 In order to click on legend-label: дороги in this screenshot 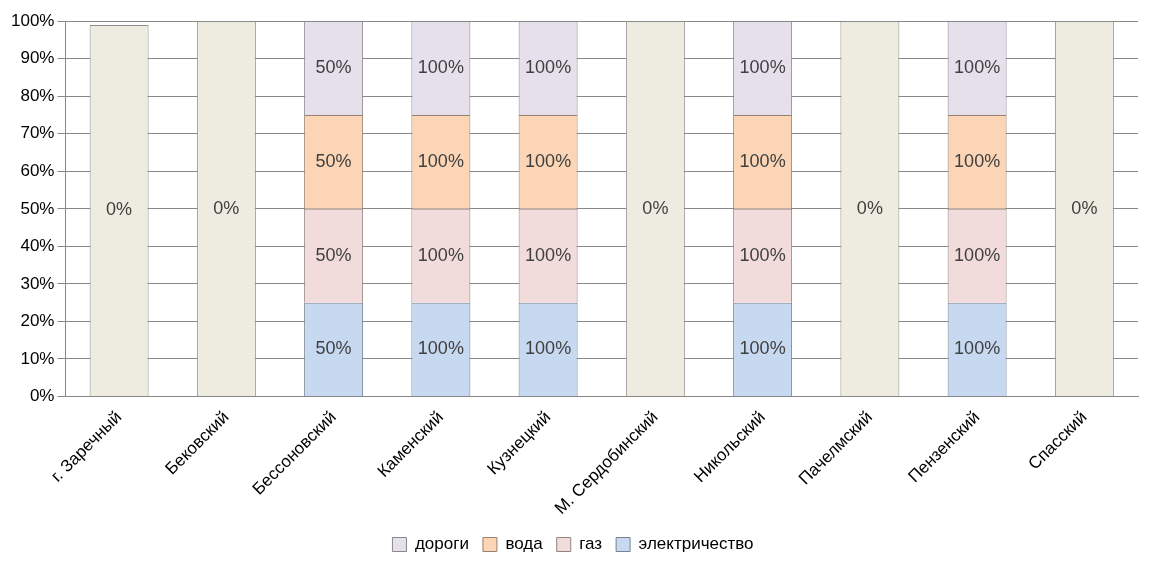, I will do `click(441, 544)`.